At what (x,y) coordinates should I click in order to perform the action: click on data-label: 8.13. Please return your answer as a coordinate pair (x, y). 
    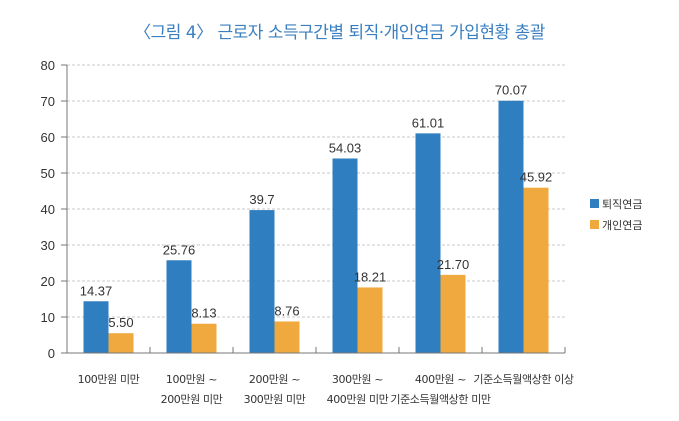
    Looking at the image, I should click on (203, 313).